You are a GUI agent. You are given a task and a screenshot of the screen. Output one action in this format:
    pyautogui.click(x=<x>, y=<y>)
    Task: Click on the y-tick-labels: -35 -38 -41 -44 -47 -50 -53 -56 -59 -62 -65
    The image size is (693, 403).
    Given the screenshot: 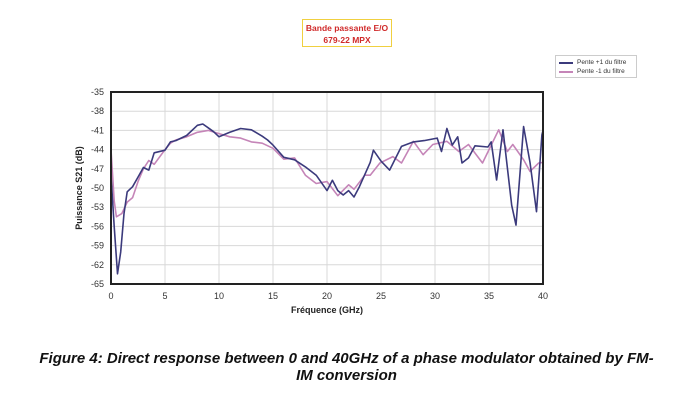 What is the action you would take?
    pyautogui.click(x=97, y=188)
    